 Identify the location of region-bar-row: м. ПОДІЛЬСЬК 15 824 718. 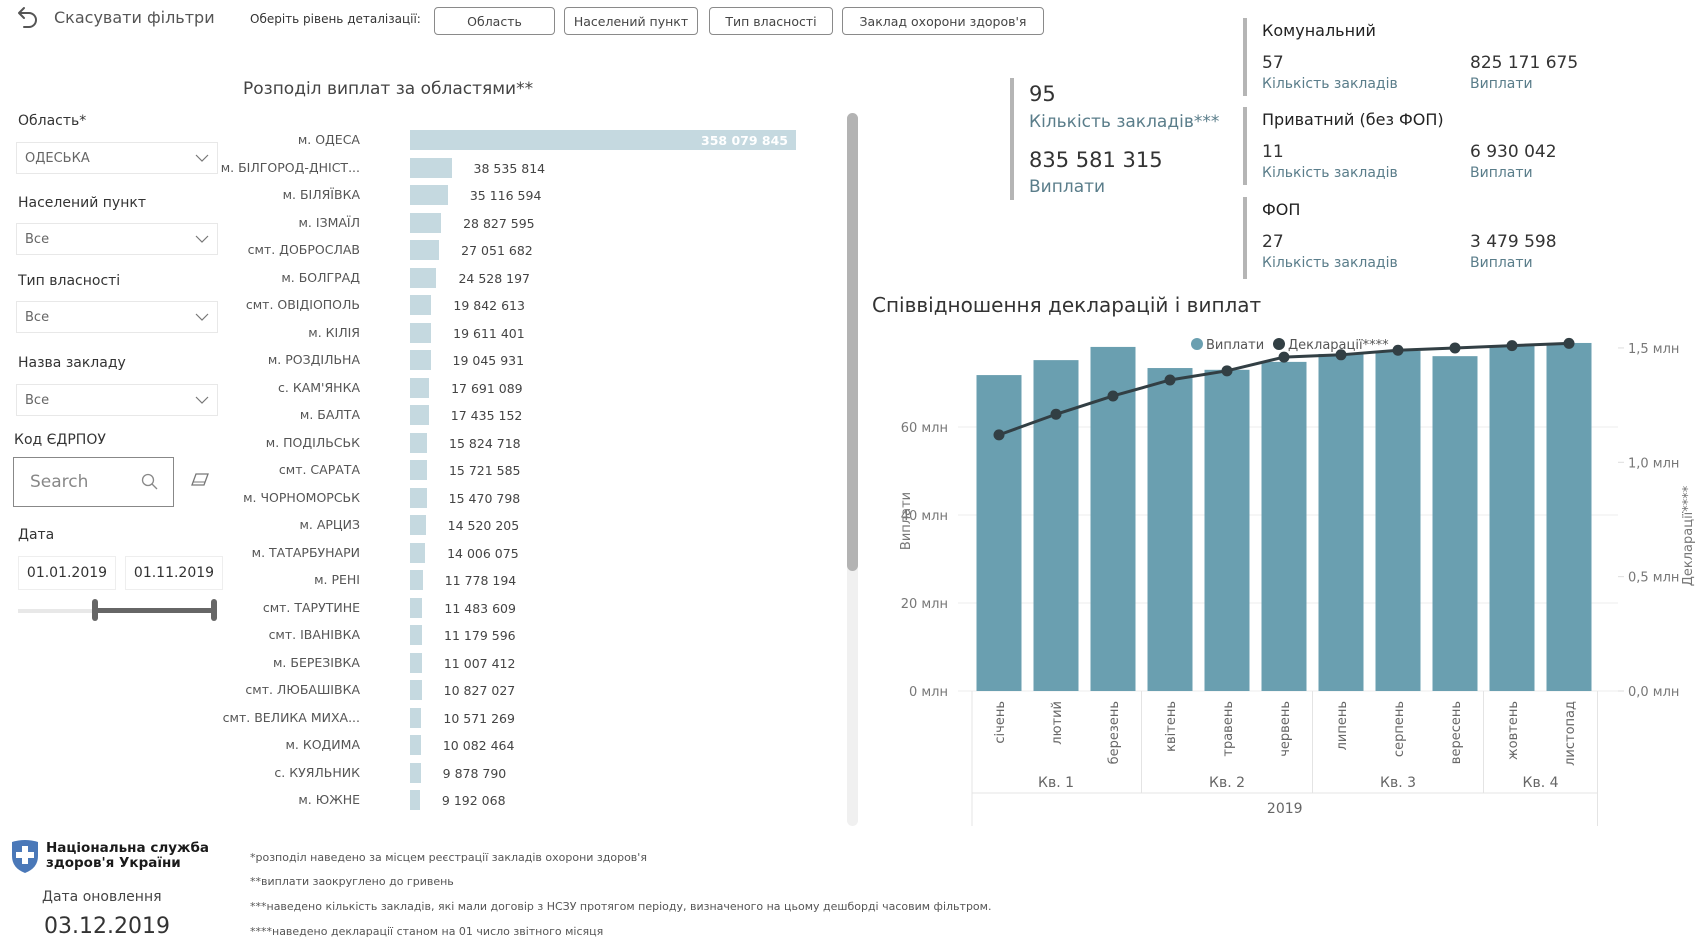
(400, 442).